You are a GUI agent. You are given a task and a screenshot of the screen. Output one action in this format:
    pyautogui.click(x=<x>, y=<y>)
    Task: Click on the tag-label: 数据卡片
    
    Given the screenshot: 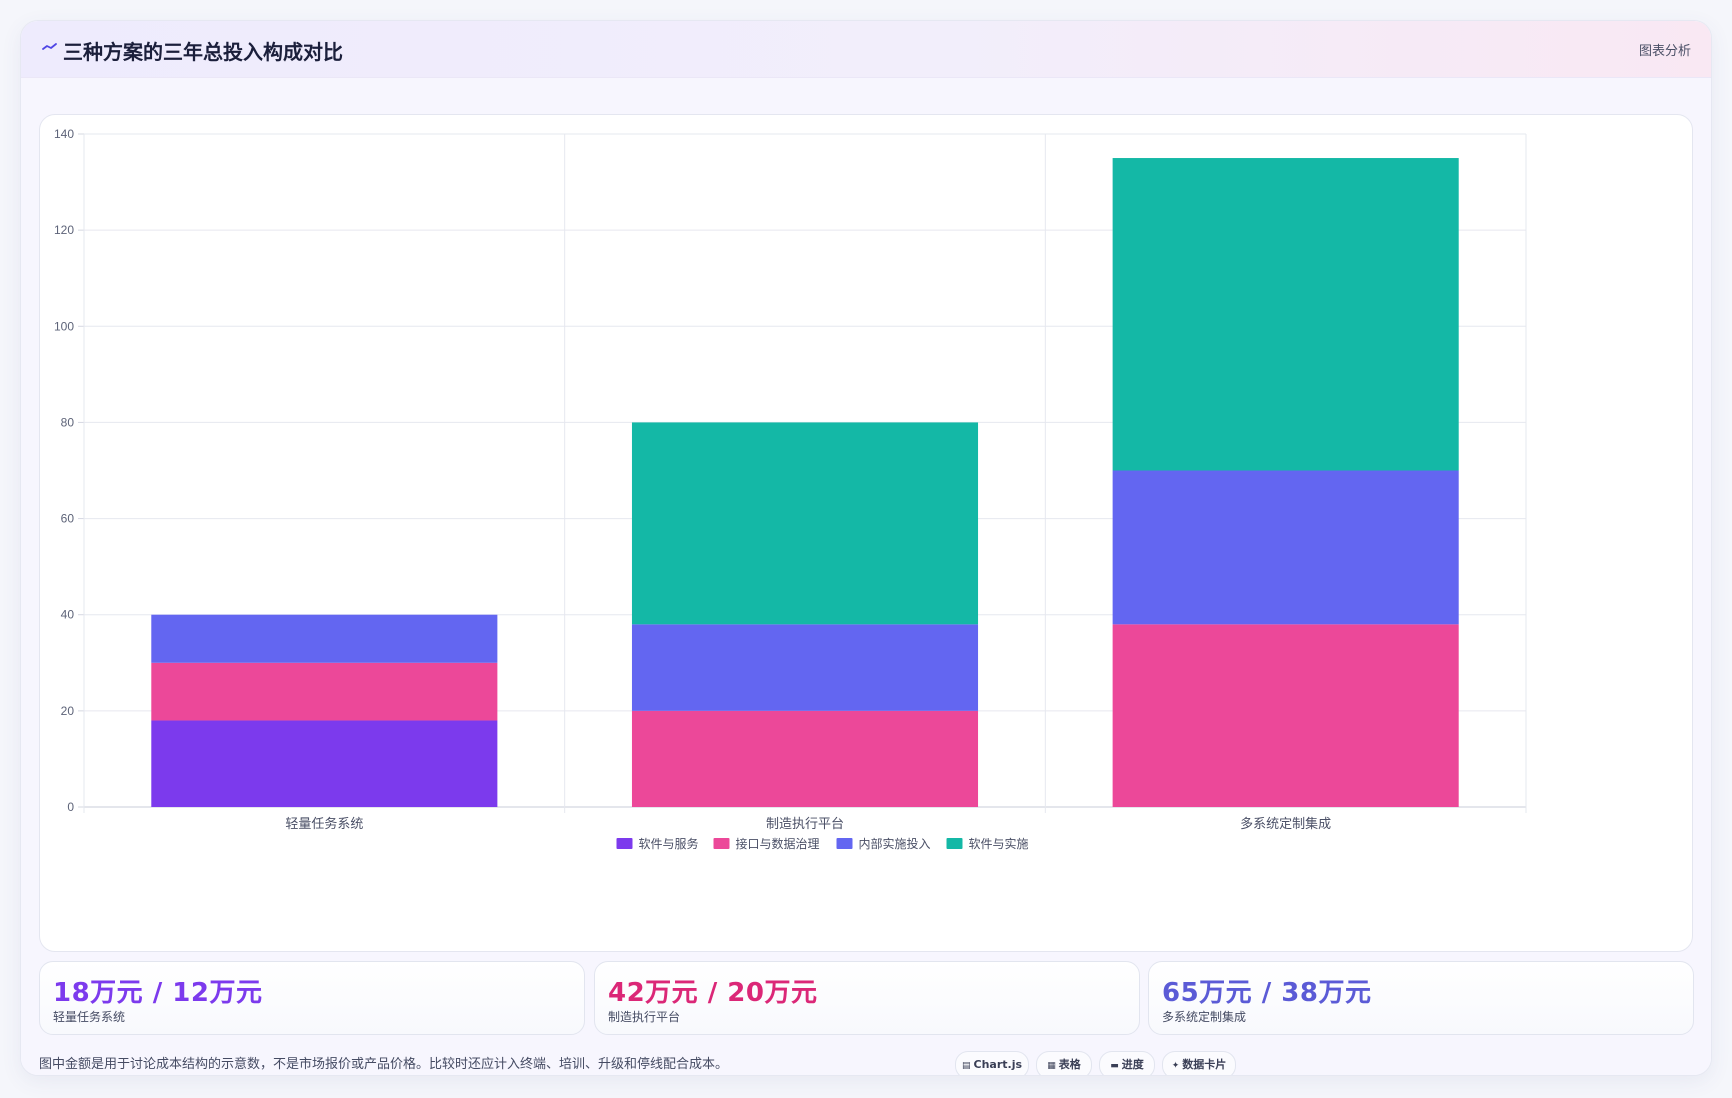 What is the action you would take?
    pyautogui.click(x=1204, y=1064)
    